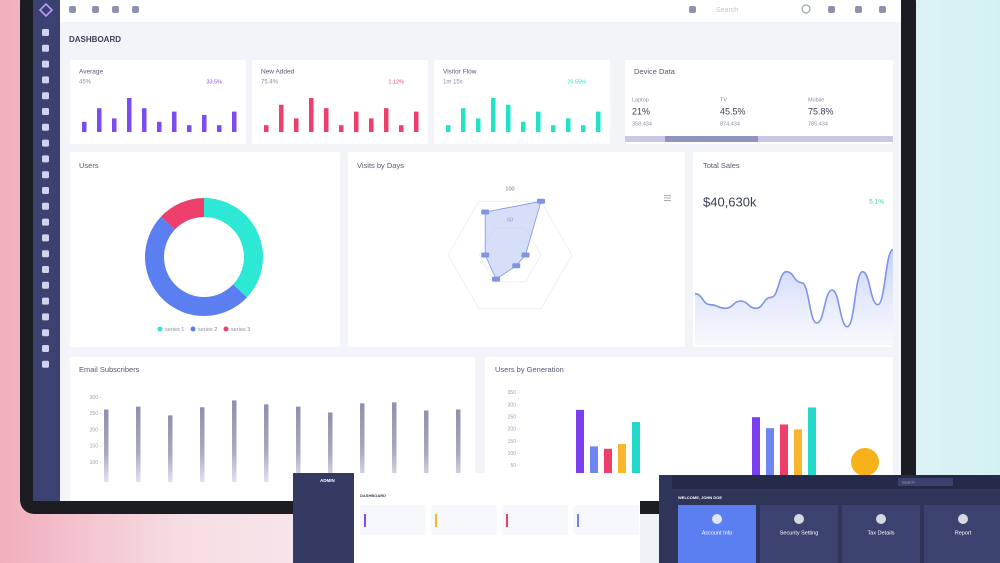 Image resolution: width=1000 pixels, height=563 pixels. Describe the element at coordinates (270, 83) in the screenshot. I see `stat-value: 75.4%` at that location.